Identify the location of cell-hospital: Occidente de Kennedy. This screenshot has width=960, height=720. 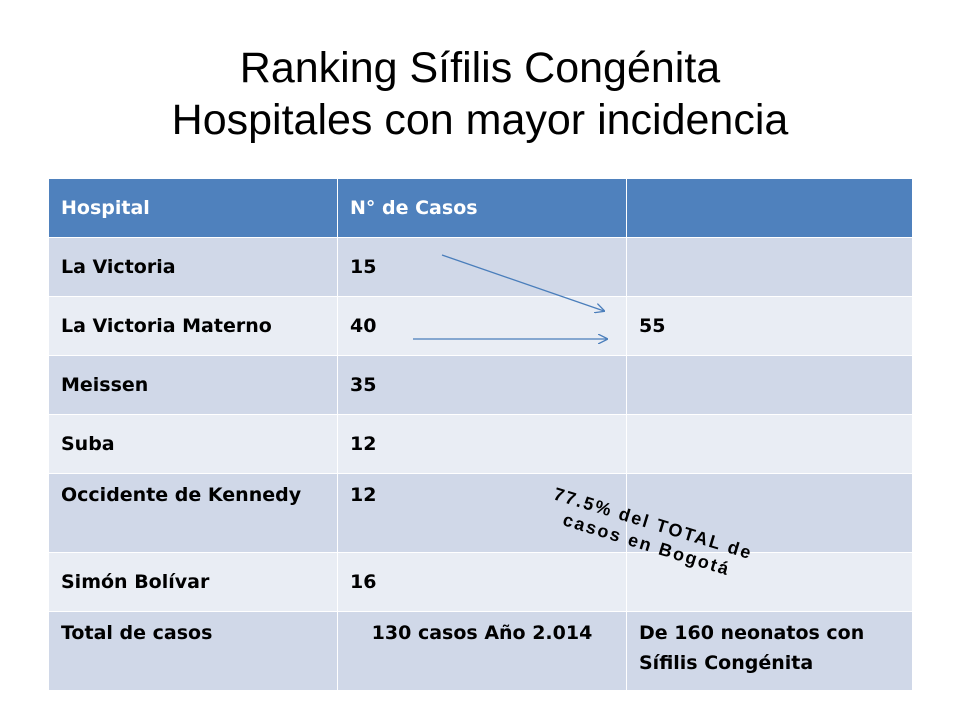
(193, 513).